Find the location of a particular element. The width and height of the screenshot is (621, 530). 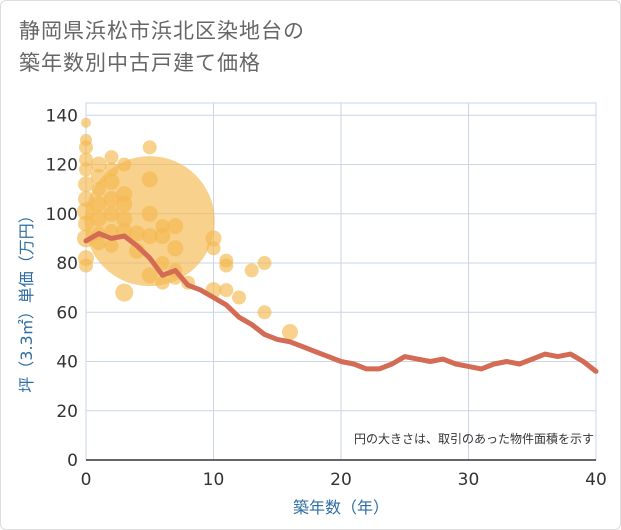

chart-title-line2: 築年数別中古戸建て価格 is located at coordinates (140, 63).